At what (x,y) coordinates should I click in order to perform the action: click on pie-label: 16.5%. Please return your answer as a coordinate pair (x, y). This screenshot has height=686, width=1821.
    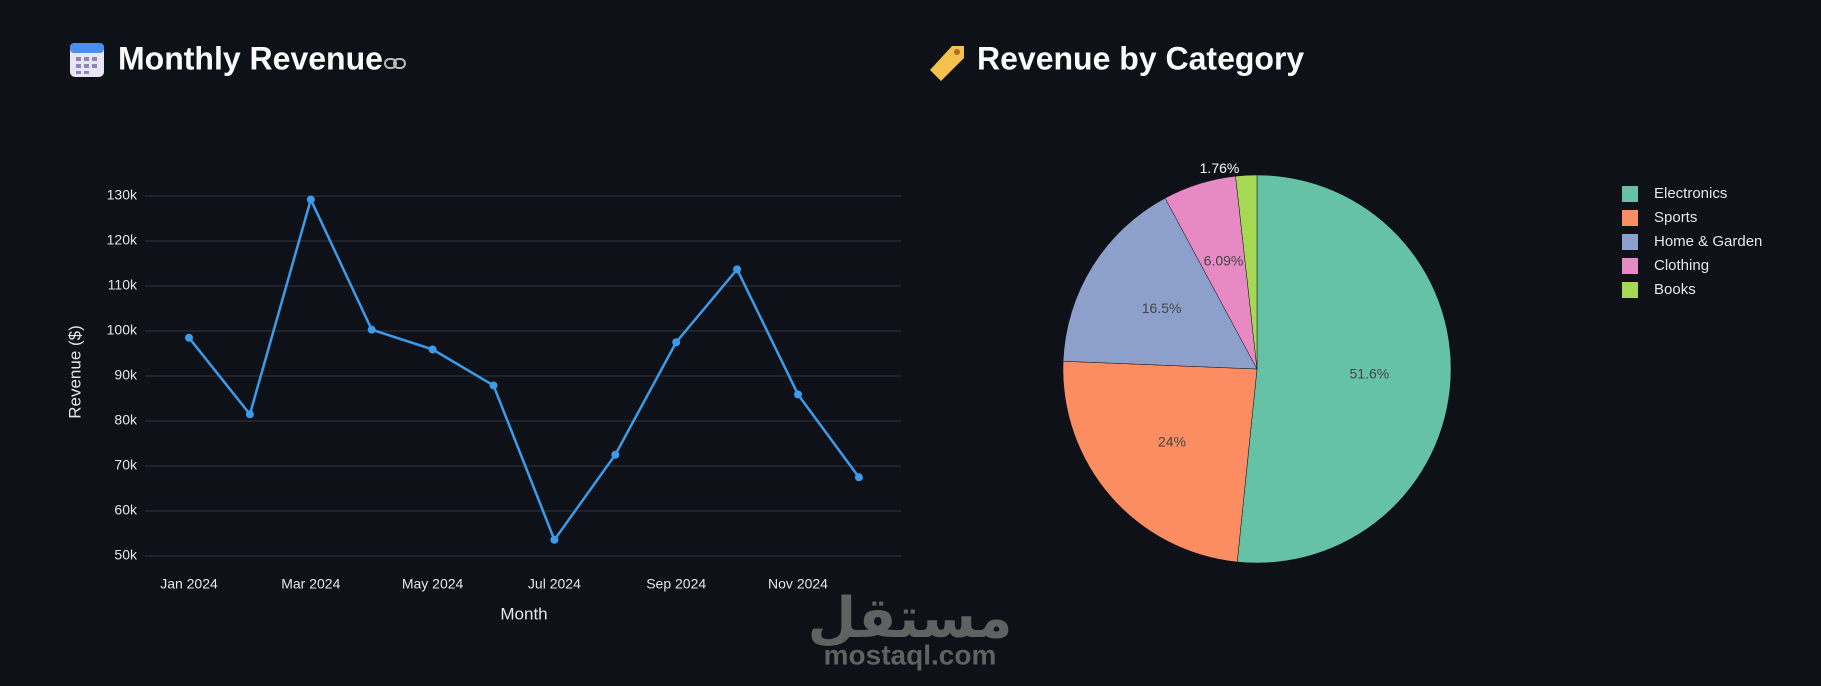
    Looking at the image, I should click on (1162, 308).